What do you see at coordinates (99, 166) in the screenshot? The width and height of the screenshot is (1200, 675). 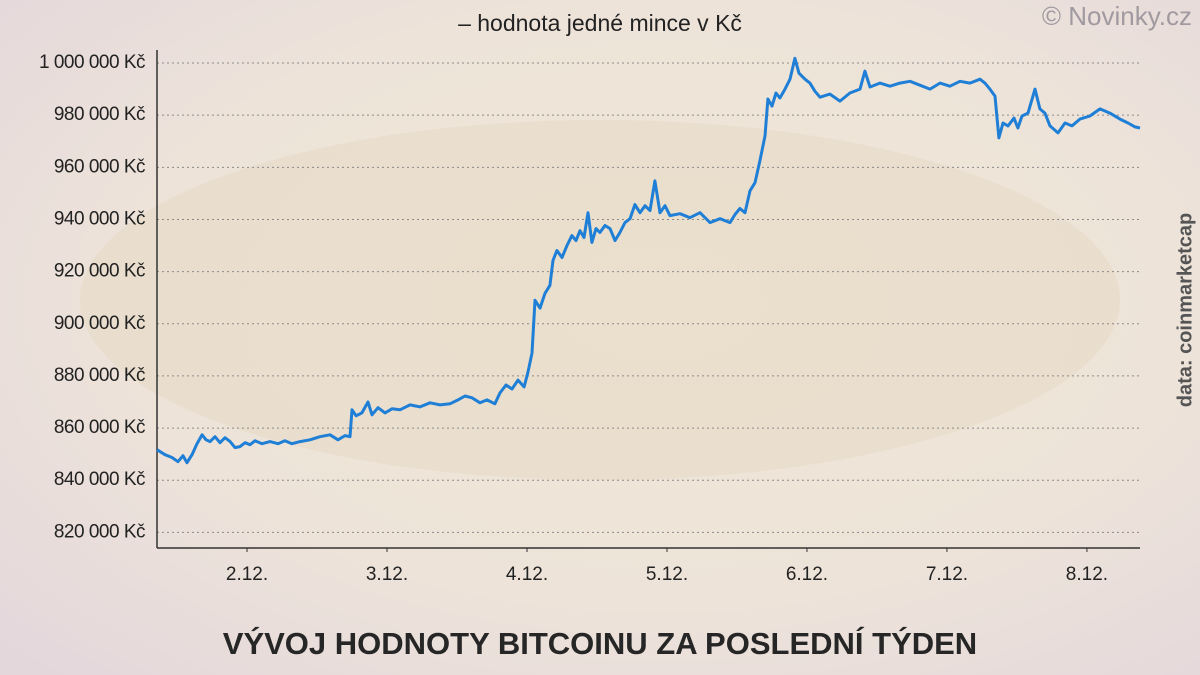 I see `y-tick-label: 960 000 Kč` at bounding box center [99, 166].